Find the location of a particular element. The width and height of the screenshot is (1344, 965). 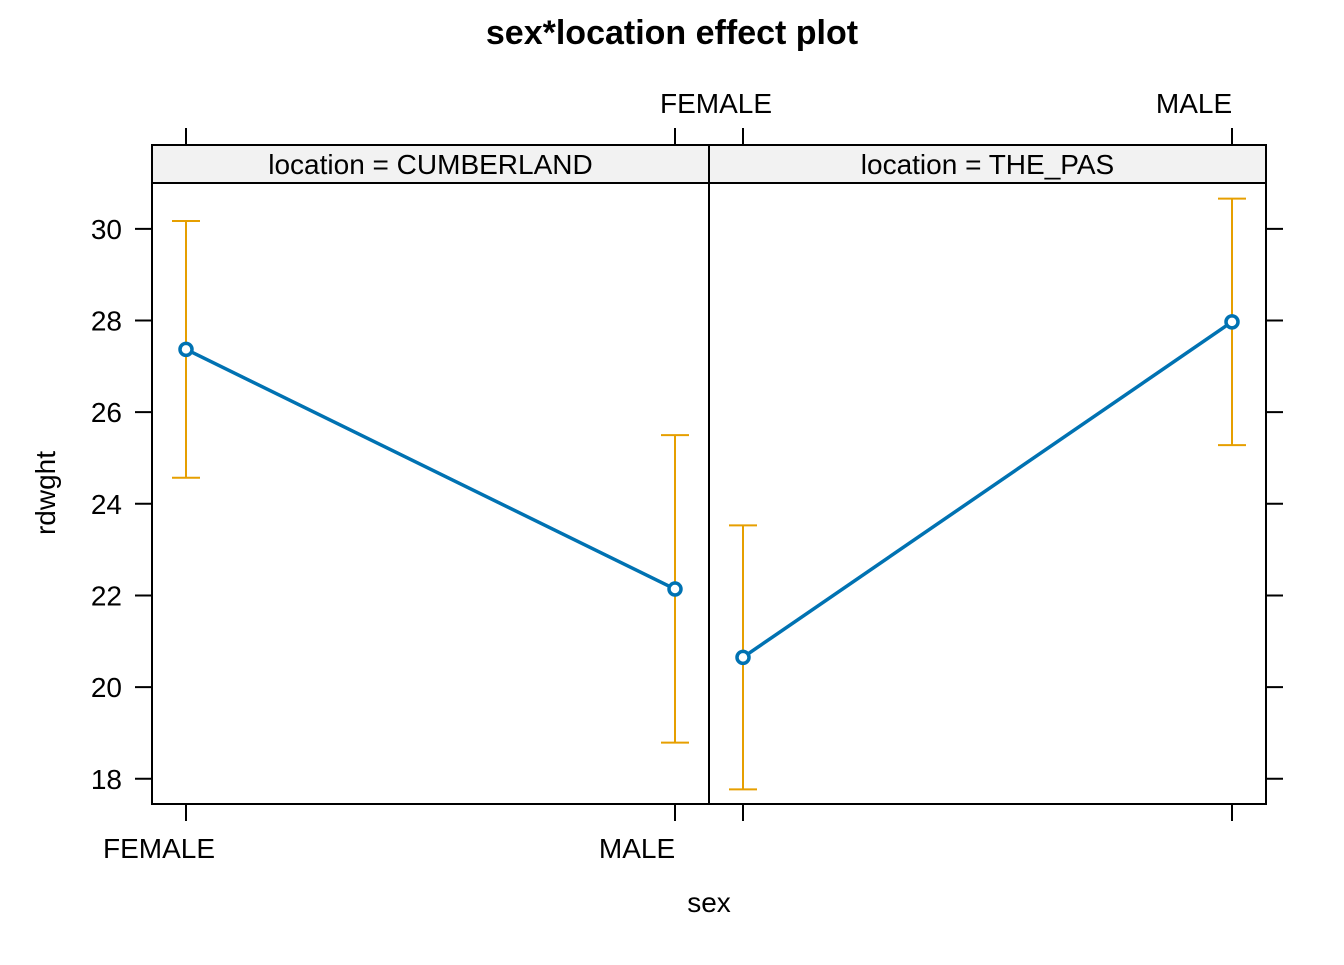

x-axis-label: sex is located at coordinates (709, 902).